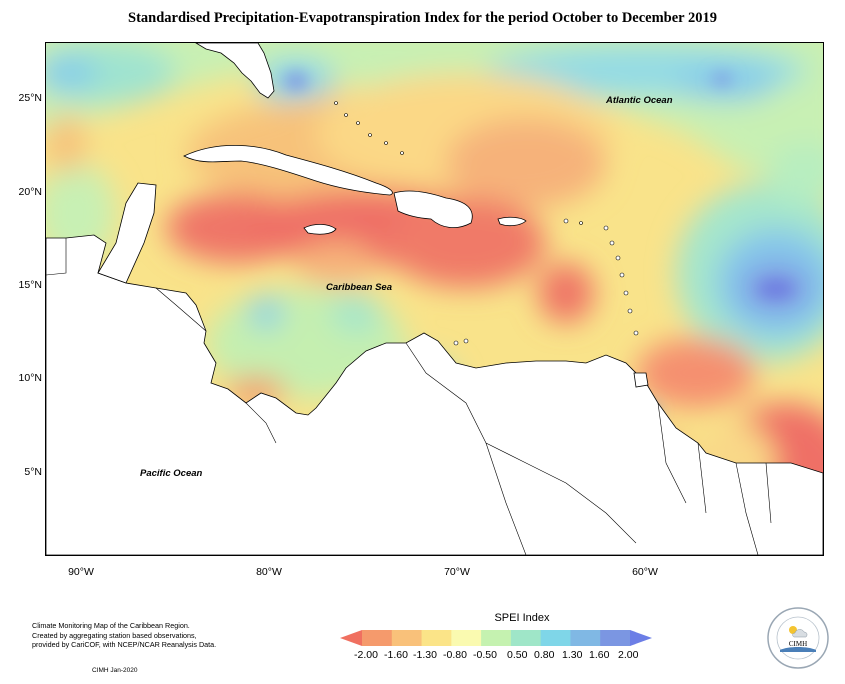  I want to click on small-islands, so click(486, 223).